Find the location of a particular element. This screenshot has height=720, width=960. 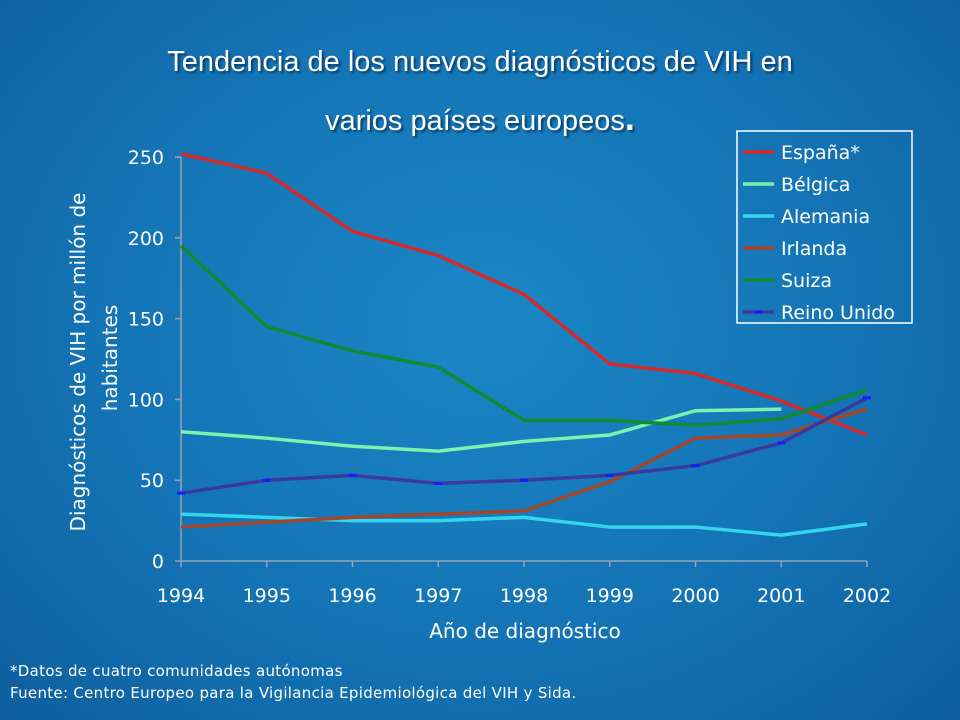

y-tick-label: 50 is located at coordinates (152, 481).